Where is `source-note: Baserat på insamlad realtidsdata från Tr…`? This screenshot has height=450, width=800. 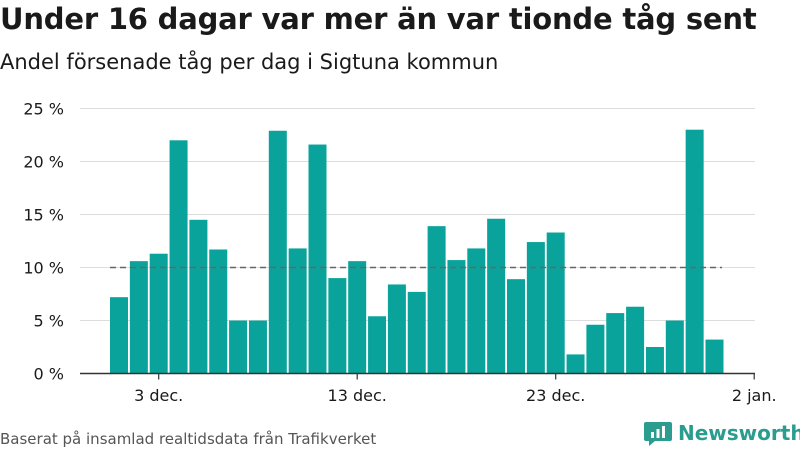
source-note: Baserat på insamlad realtidsdata från Tr… is located at coordinates (188, 439).